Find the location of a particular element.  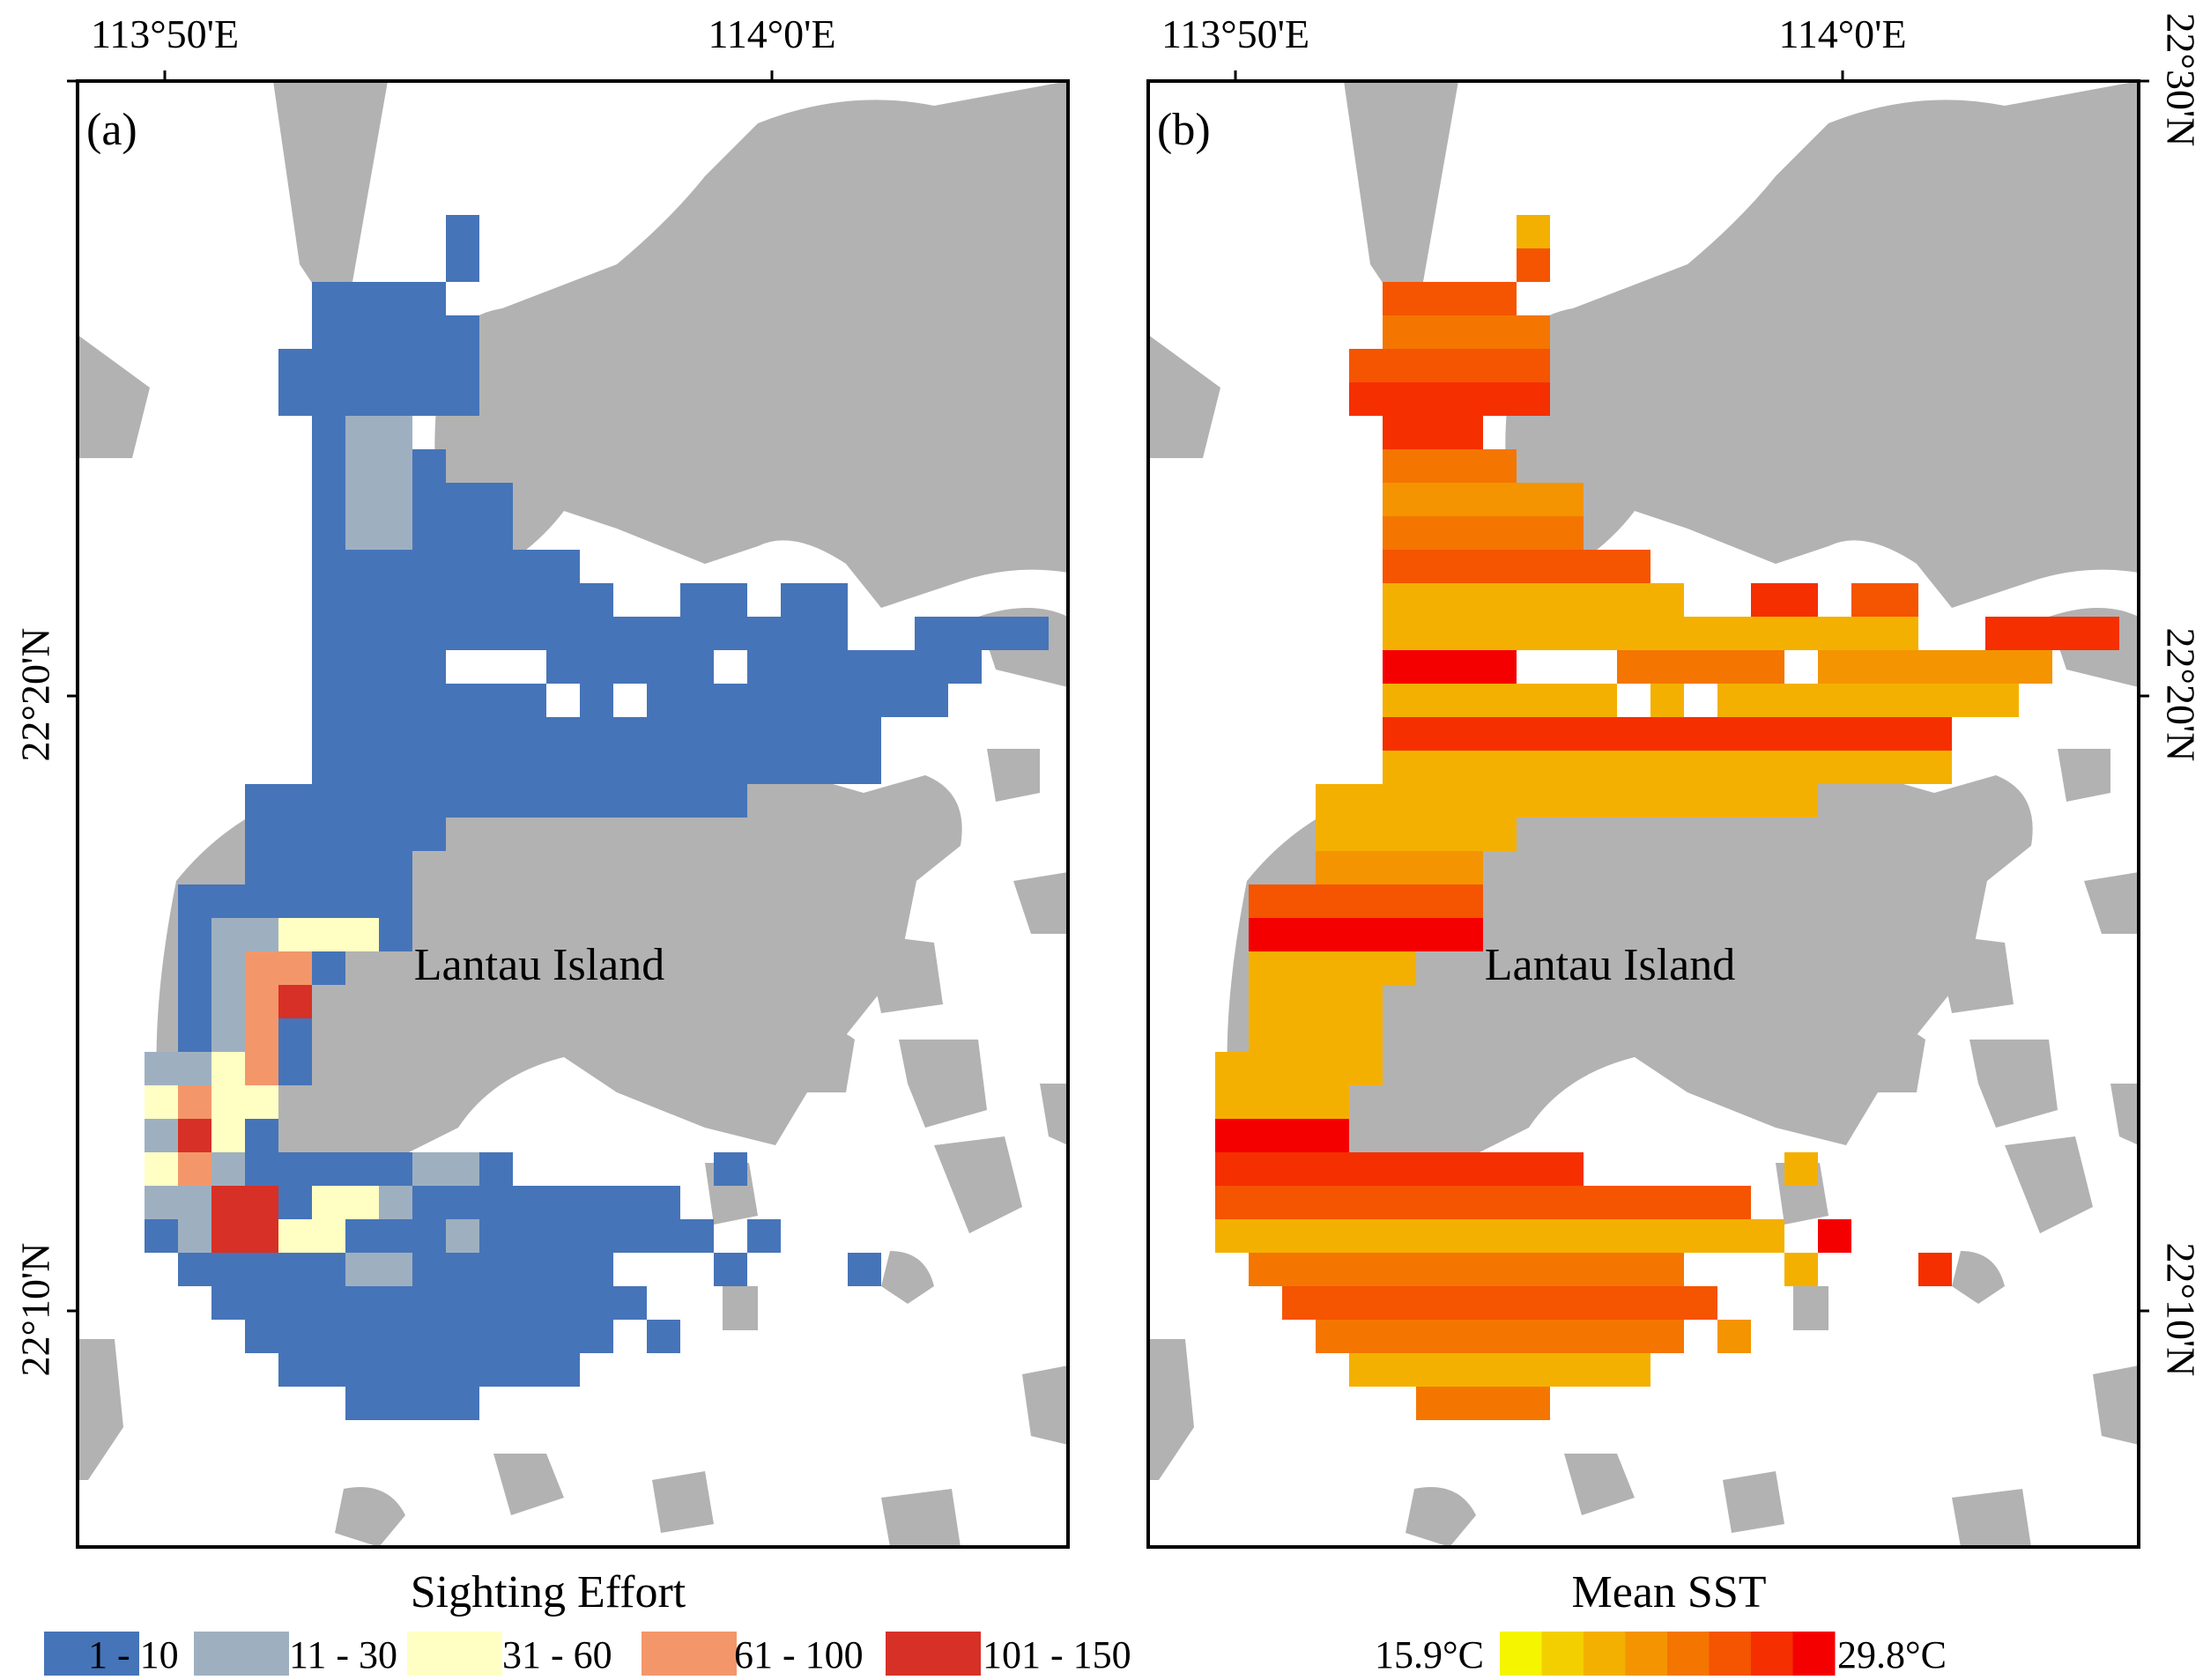

panel-a-island-label: Lantau Island is located at coordinates (539, 965).